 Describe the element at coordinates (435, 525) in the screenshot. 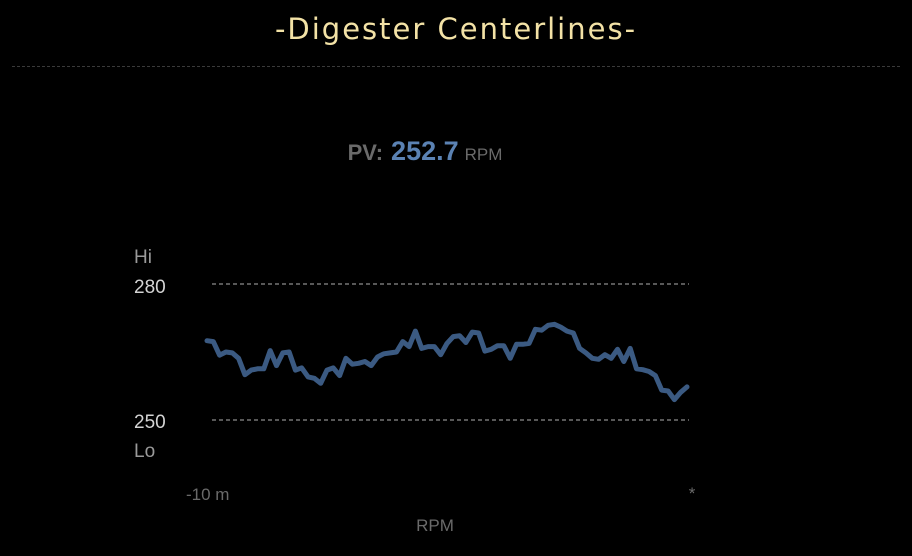

I see `x-axis-label: RPM` at that location.